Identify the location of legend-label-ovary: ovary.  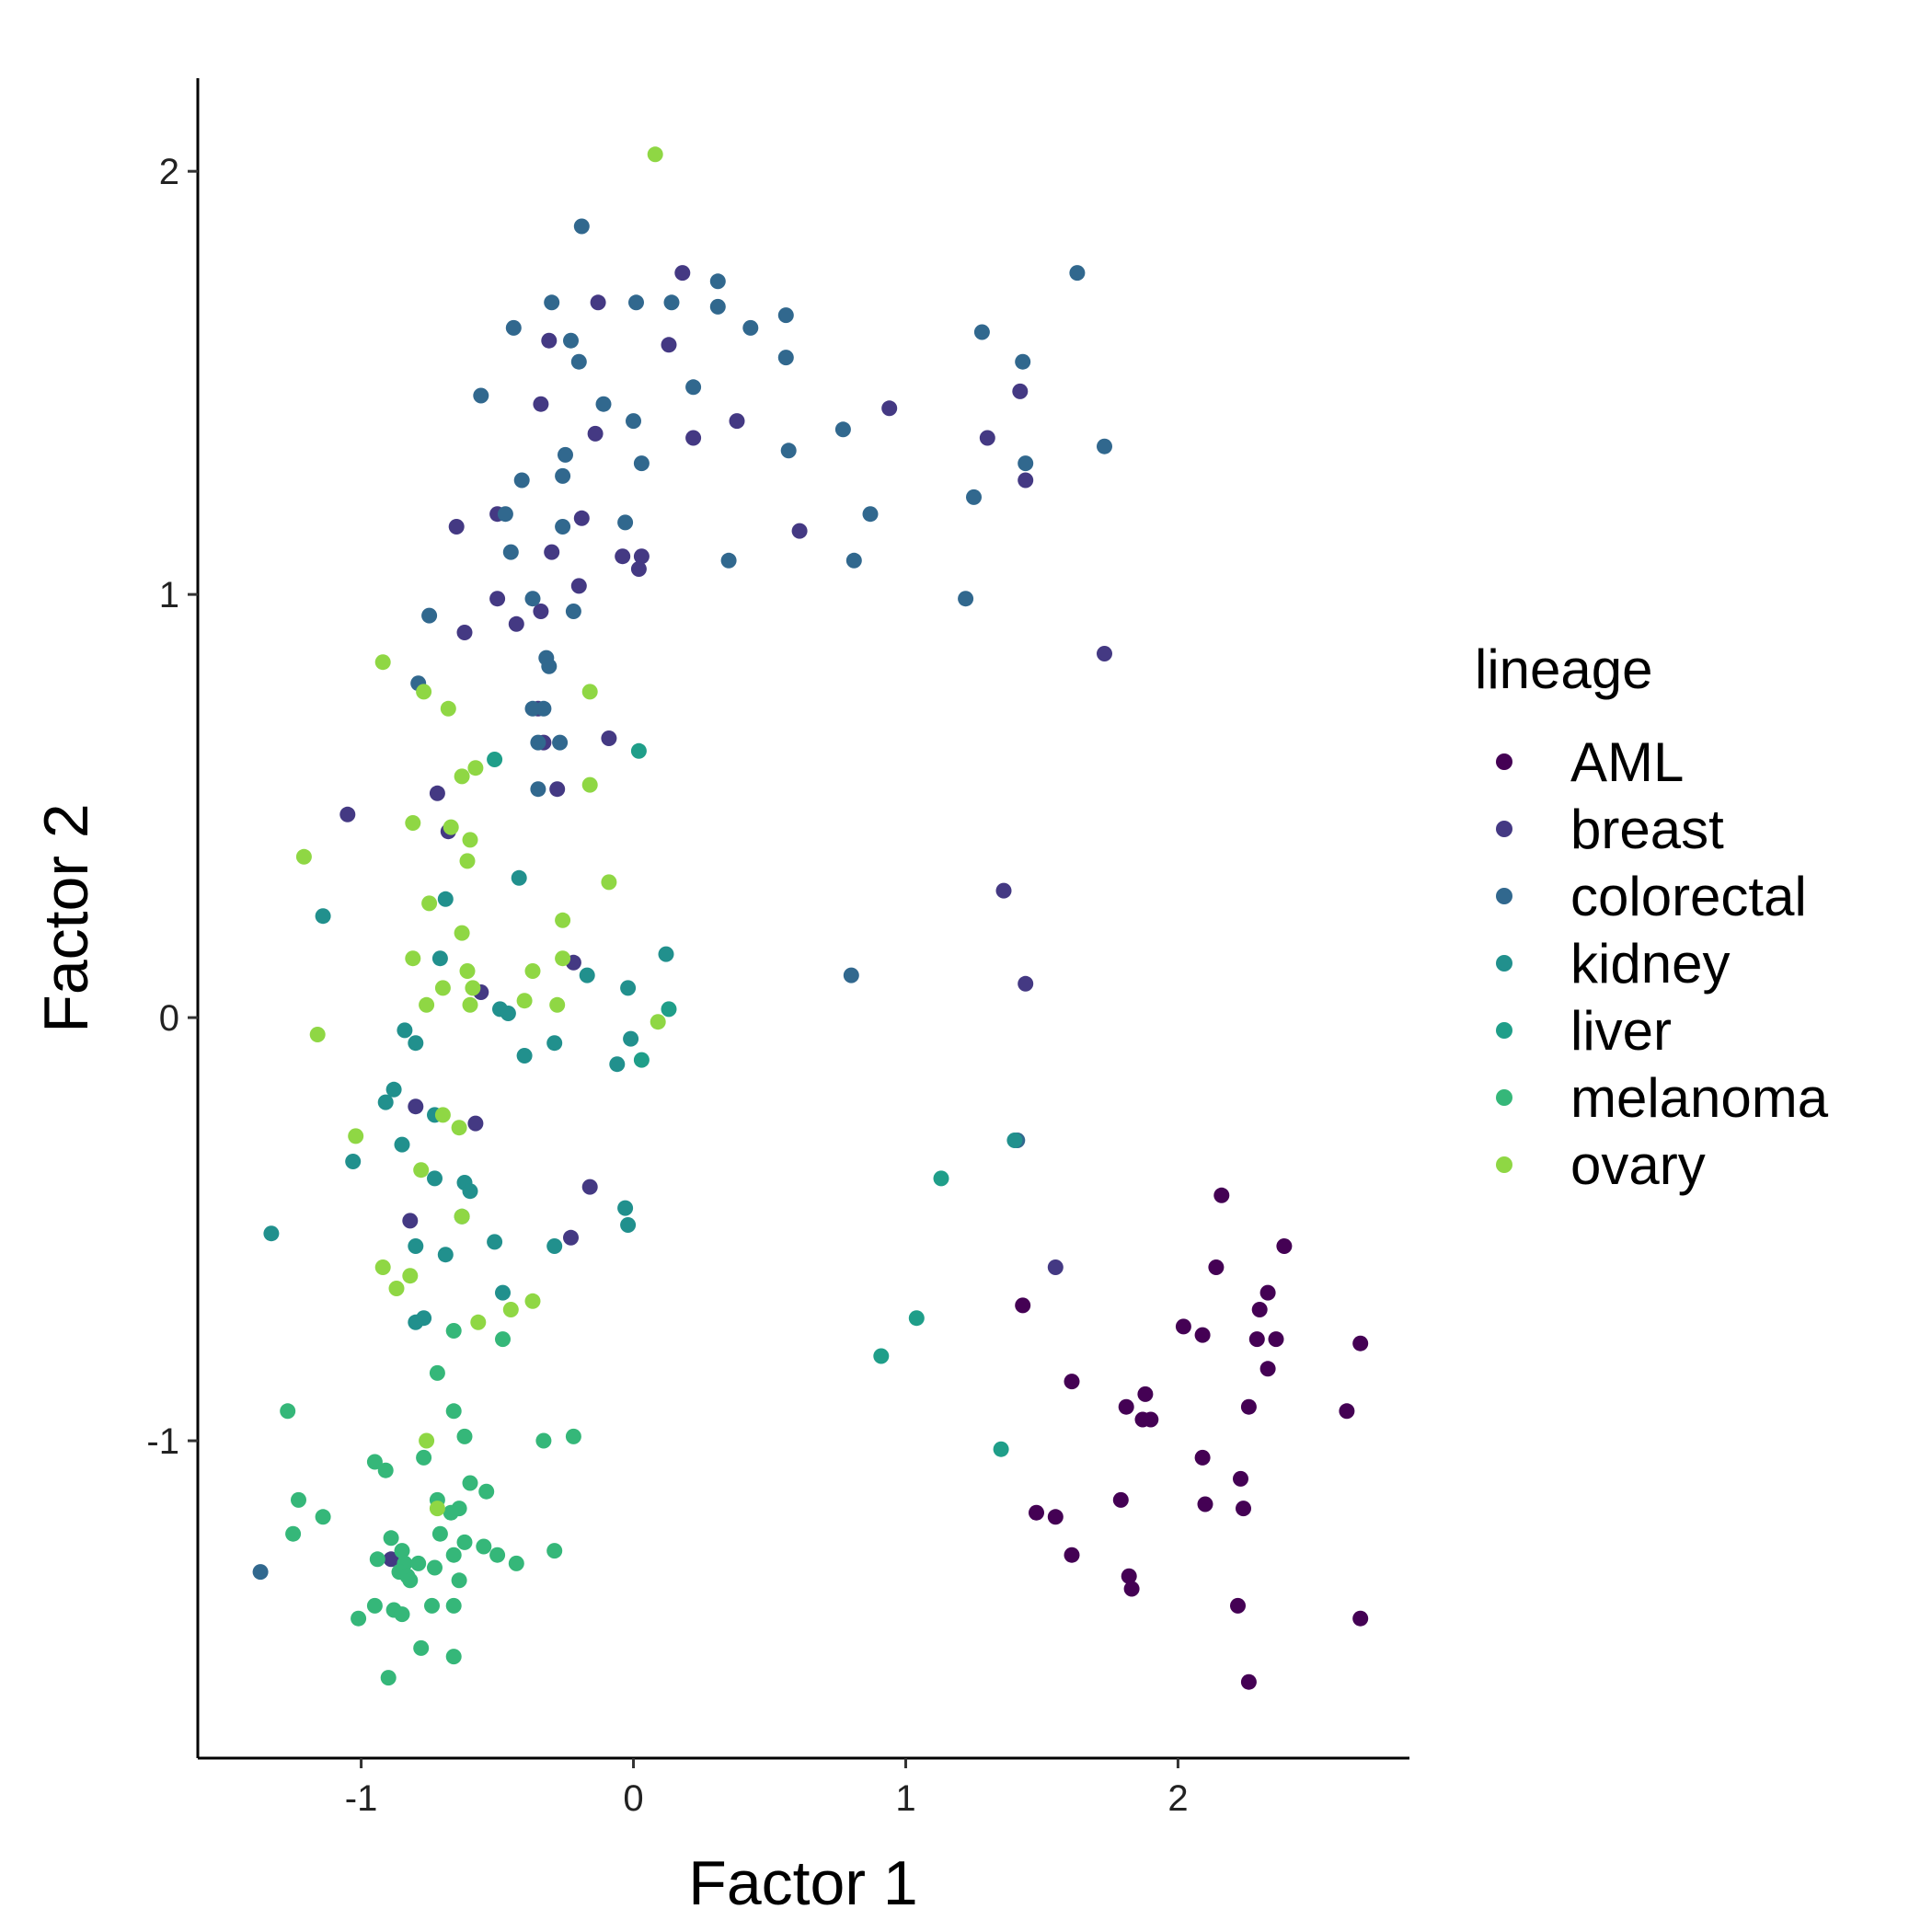
(1638, 1165).